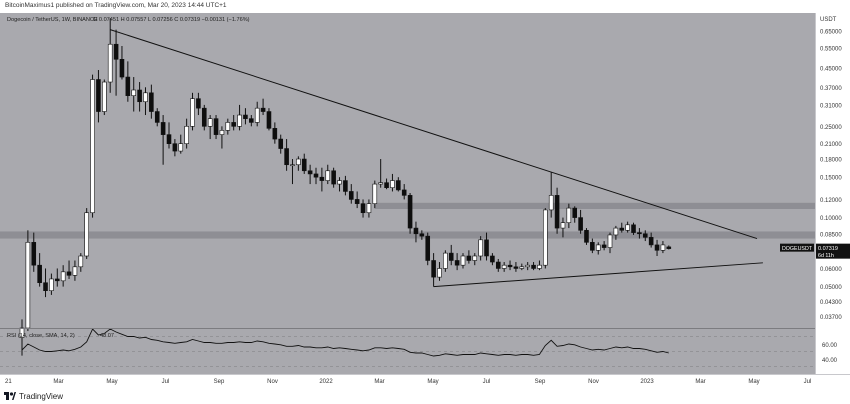  What do you see at coordinates (598, 275) in the screenshot?
I see `ascending-support-line` at bounding box center [598, 275].